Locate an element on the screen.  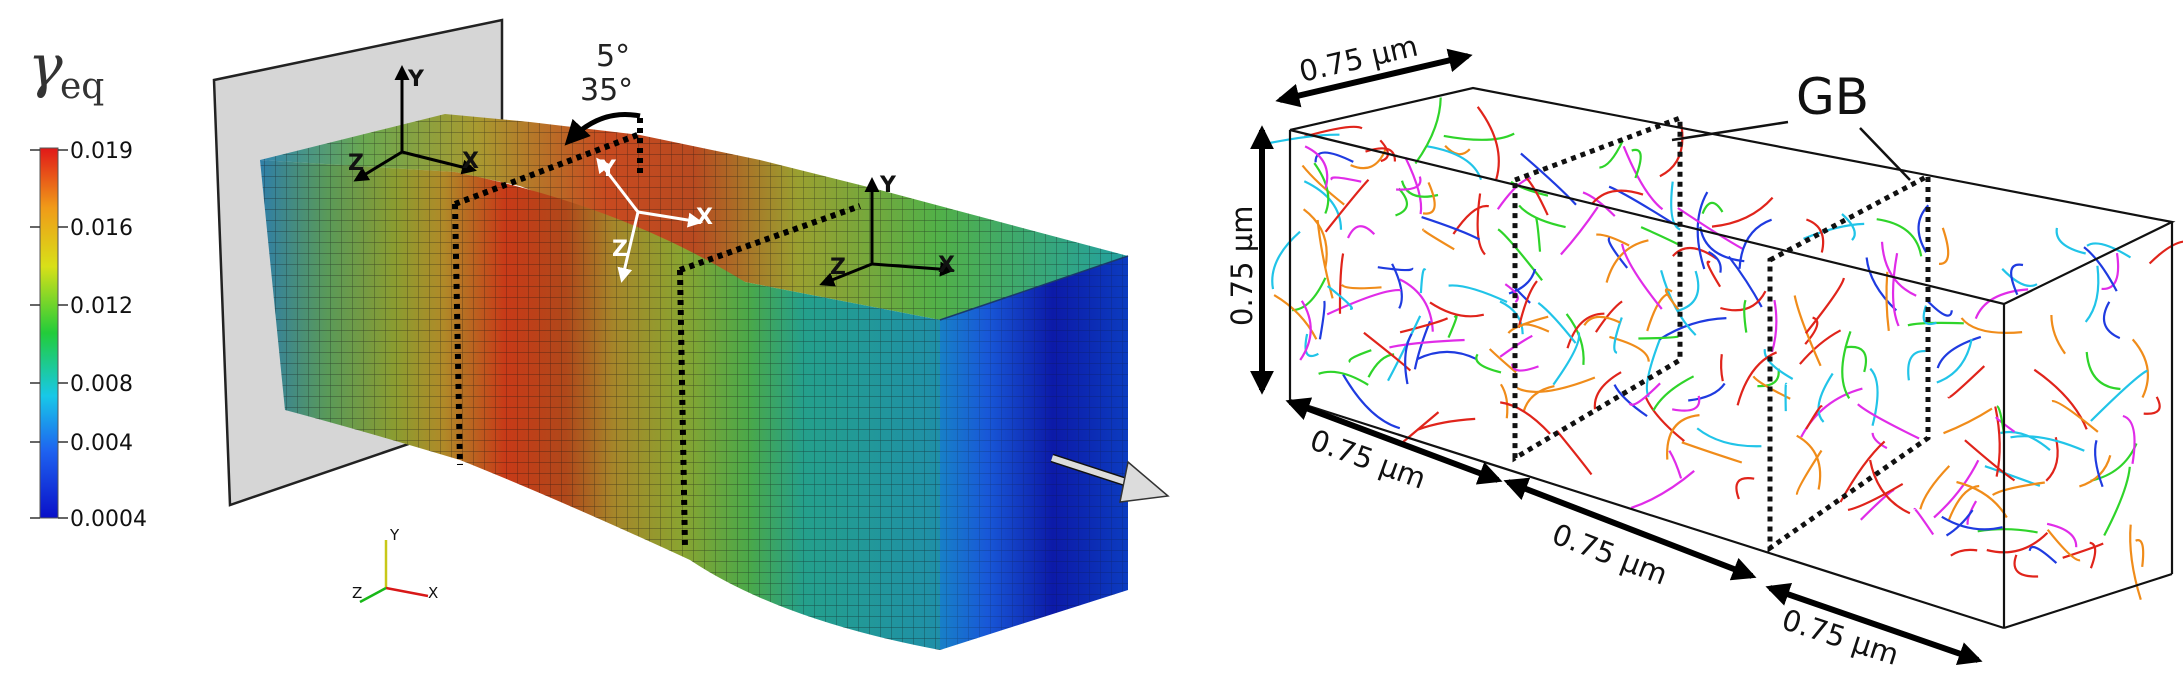
gb-line-right is located at coordinates (682, 409).